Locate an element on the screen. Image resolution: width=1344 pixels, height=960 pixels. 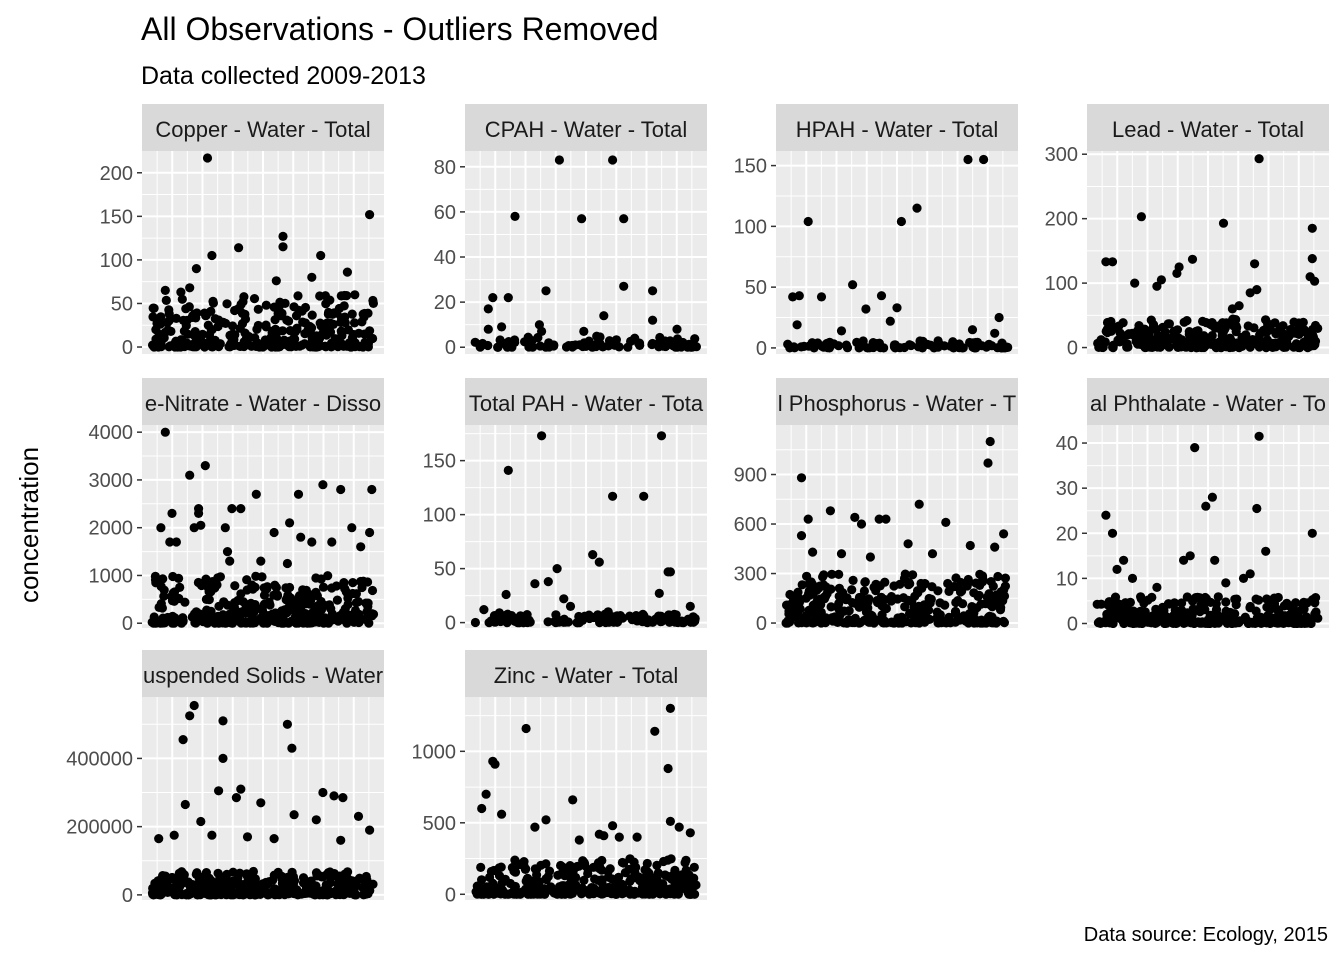
facet-strip-label: Total PAH - Water - Tota is located at coordinates (586, 403).